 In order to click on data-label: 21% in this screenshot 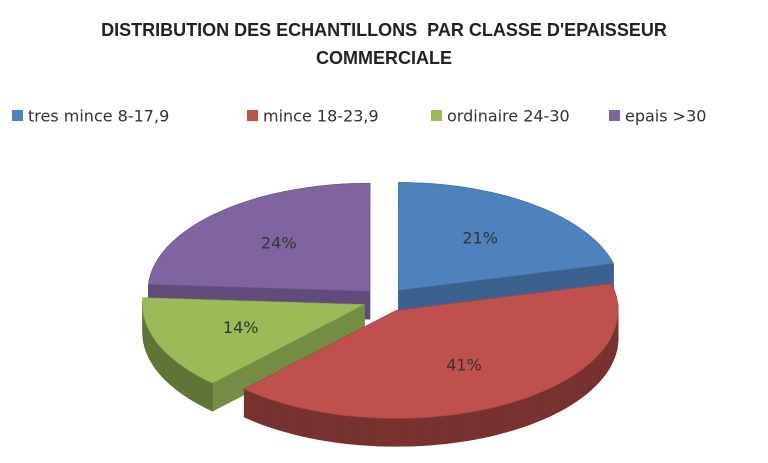, I will do `click(480, 238)`.